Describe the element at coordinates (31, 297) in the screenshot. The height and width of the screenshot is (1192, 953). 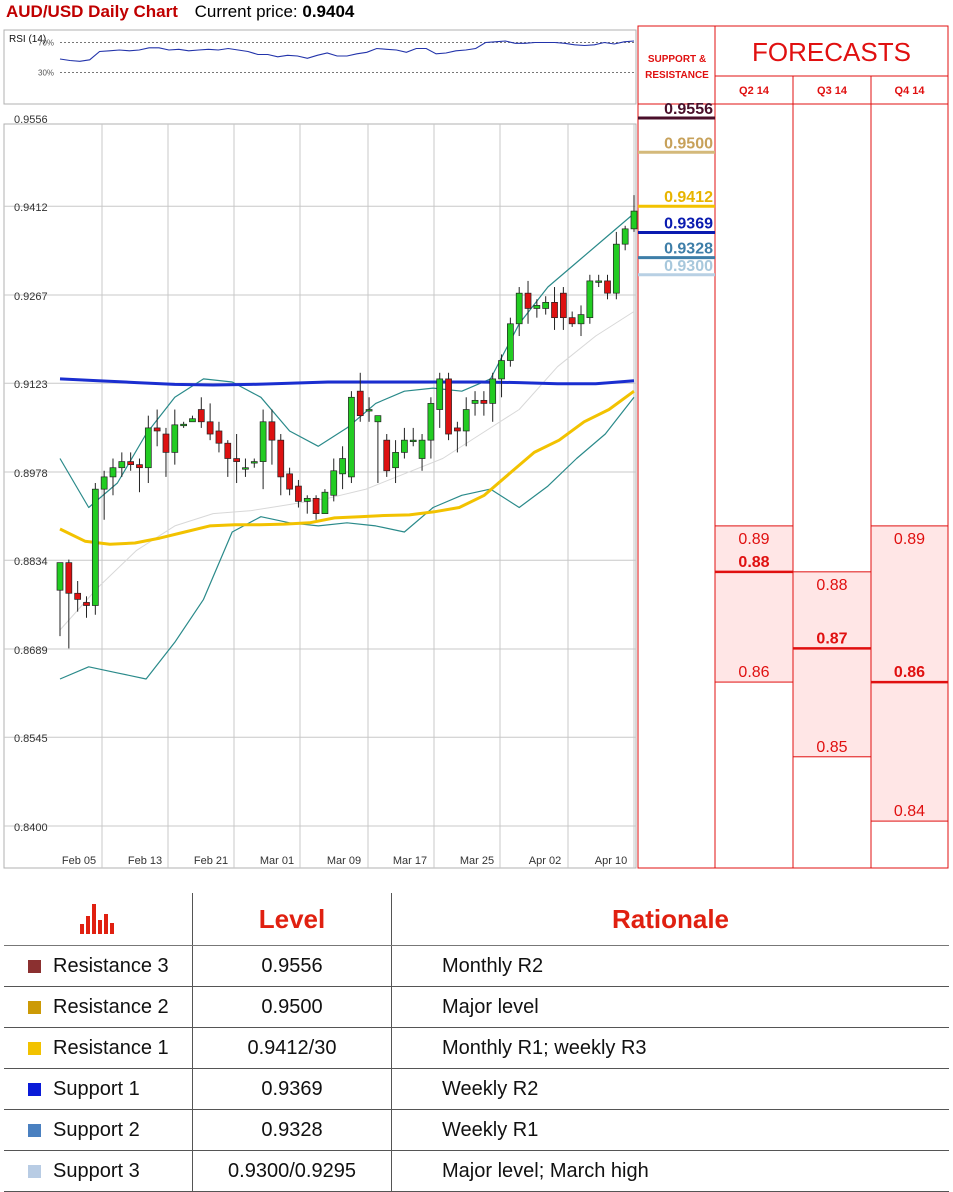
I see `y-tick-label: 0.9267` at that location.